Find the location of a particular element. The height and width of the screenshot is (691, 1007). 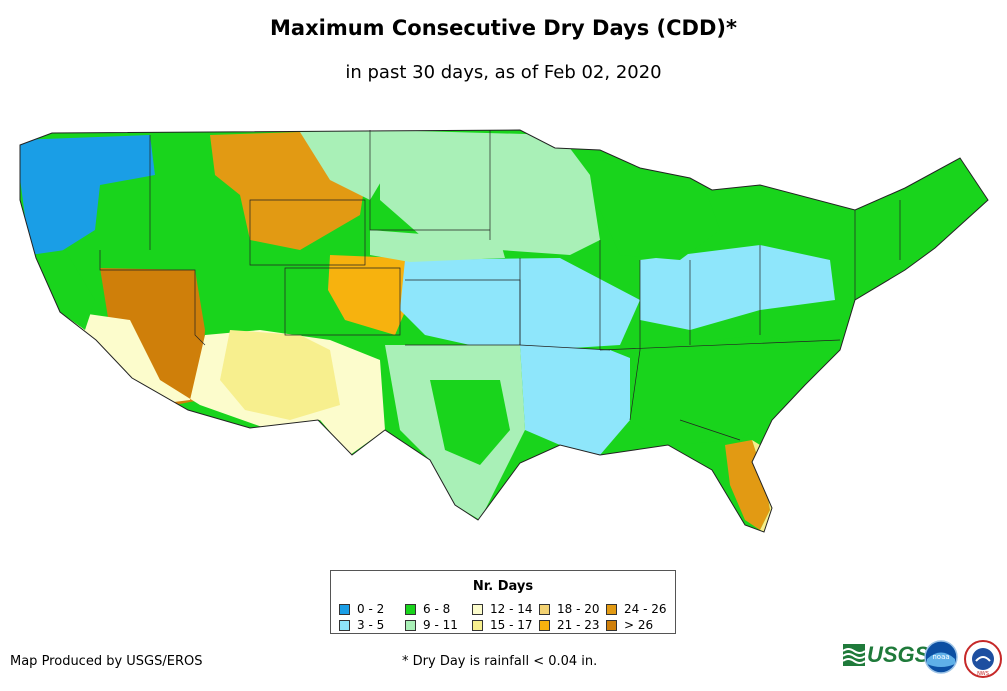

dry-day-note: * Dry Day is rainfall < 0.04 in. is located at coordinates (500, 661).